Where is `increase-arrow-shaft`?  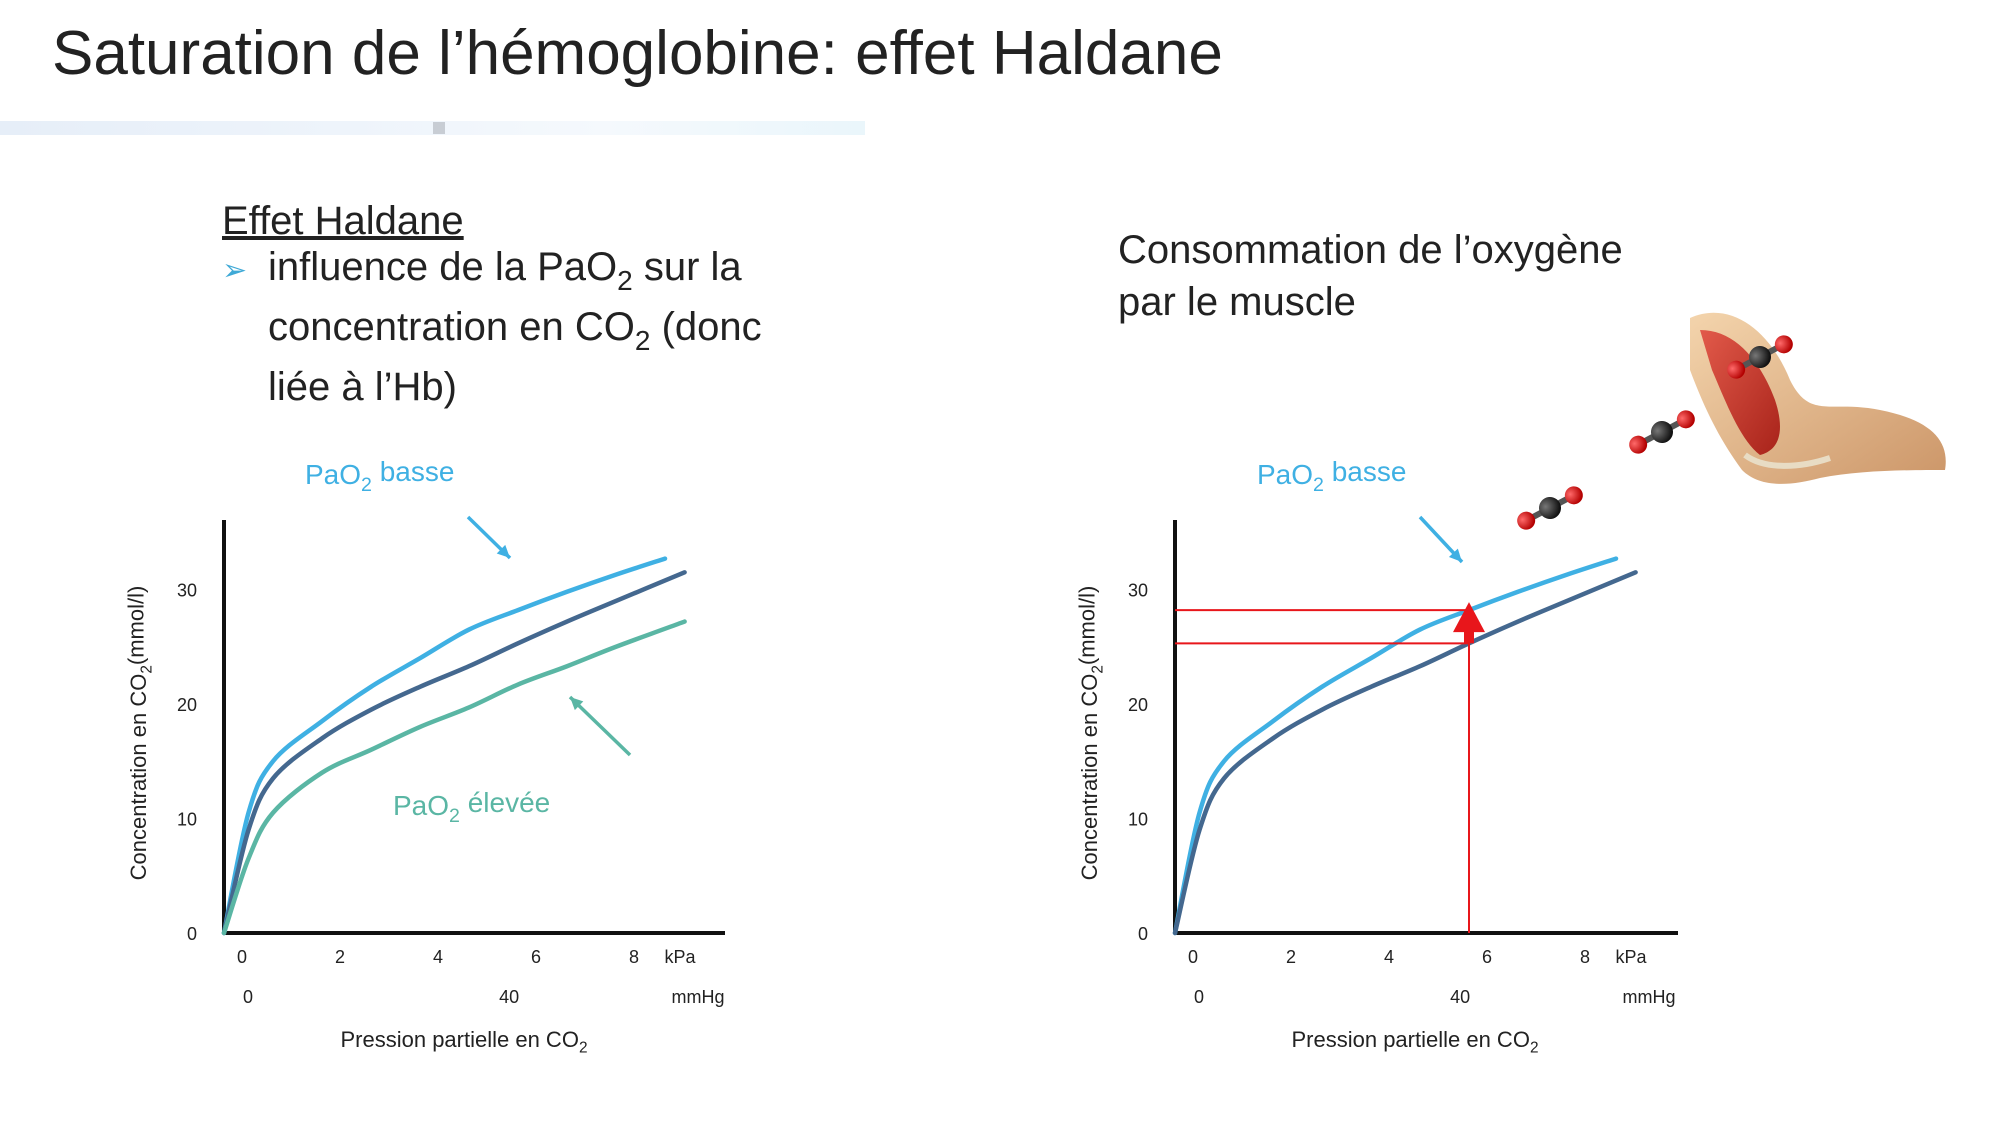 increase-arrow-shaft is located at coordinates (1469, 637).